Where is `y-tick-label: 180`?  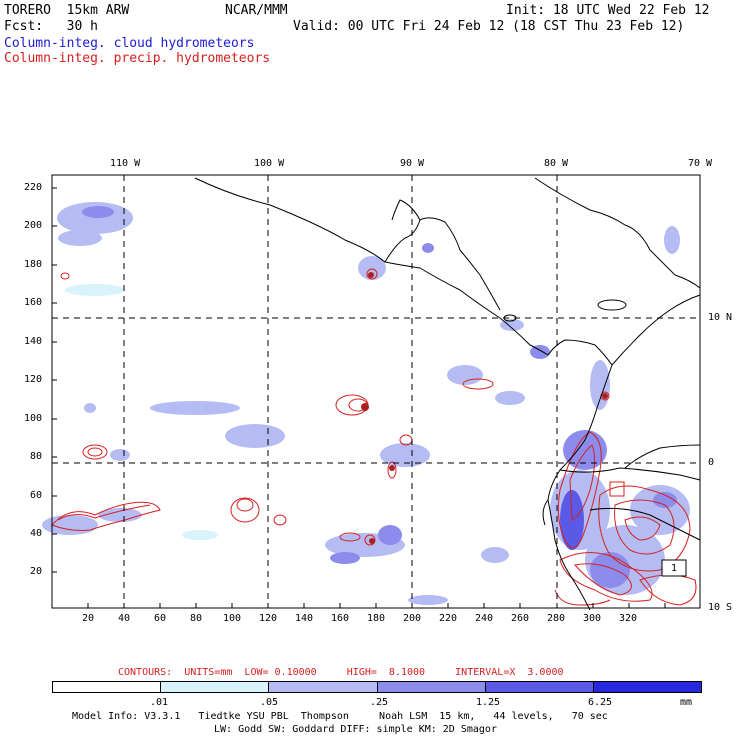 y-tick-label: 180 is located at coordinates (33, 264).